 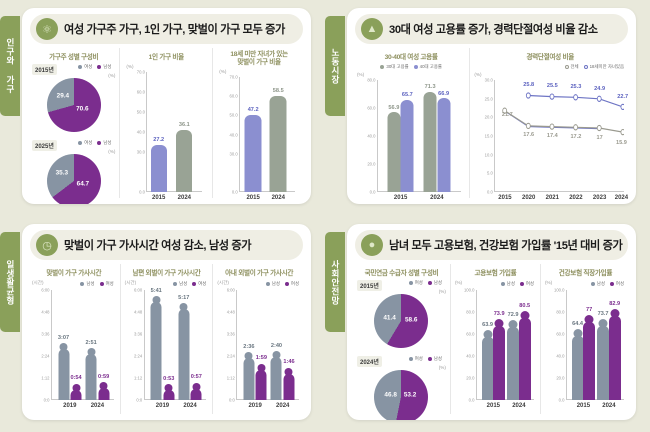 What do you see at coordinates (63, 96) in the screenshot?
I see `pie-value-female: 29.4` at bounding box center [63, 96].